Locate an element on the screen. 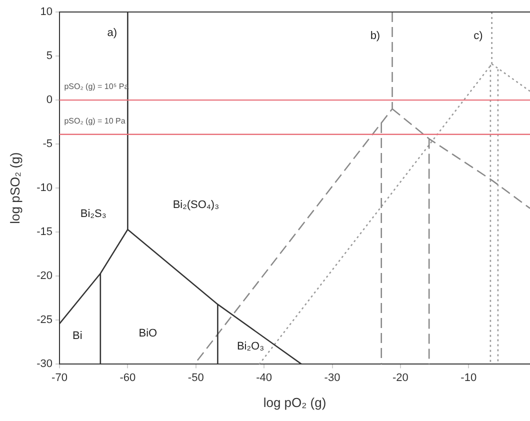 Image resolution: width=530 pixels, height=421 pixels. annotation: pSO₂ (g) = 10 Pa is located at coordinates (95, 121).